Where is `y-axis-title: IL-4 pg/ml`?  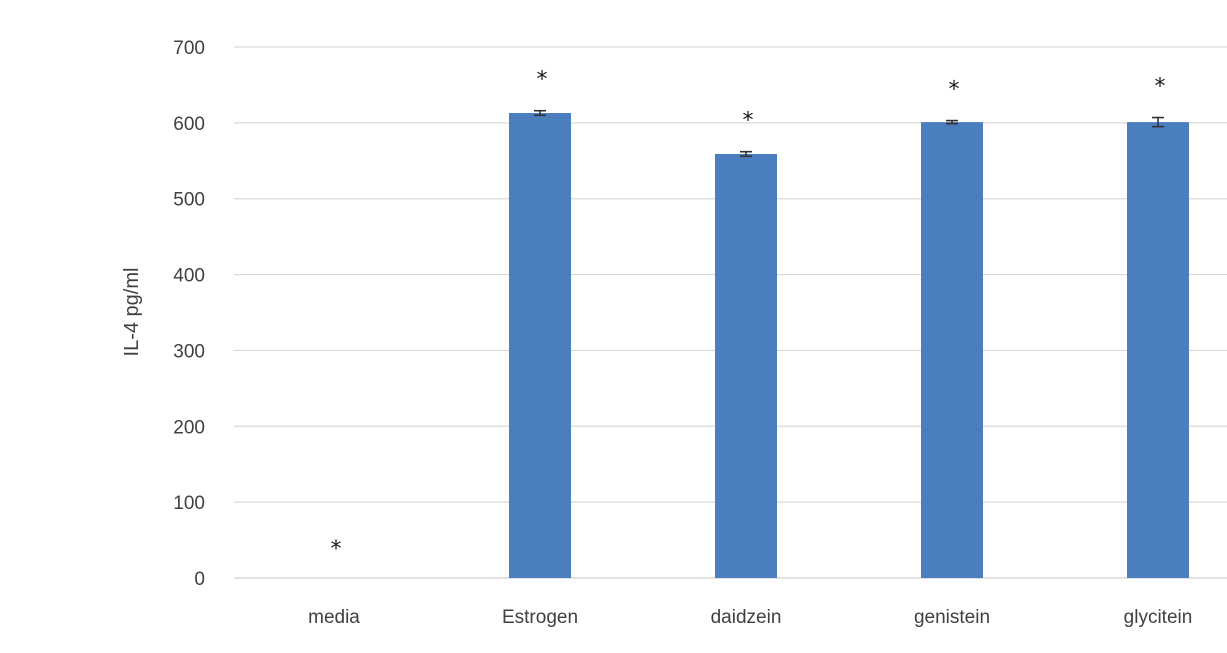 y-axis-title: IL-4 pg/ml is located at coordinates (132, 312).